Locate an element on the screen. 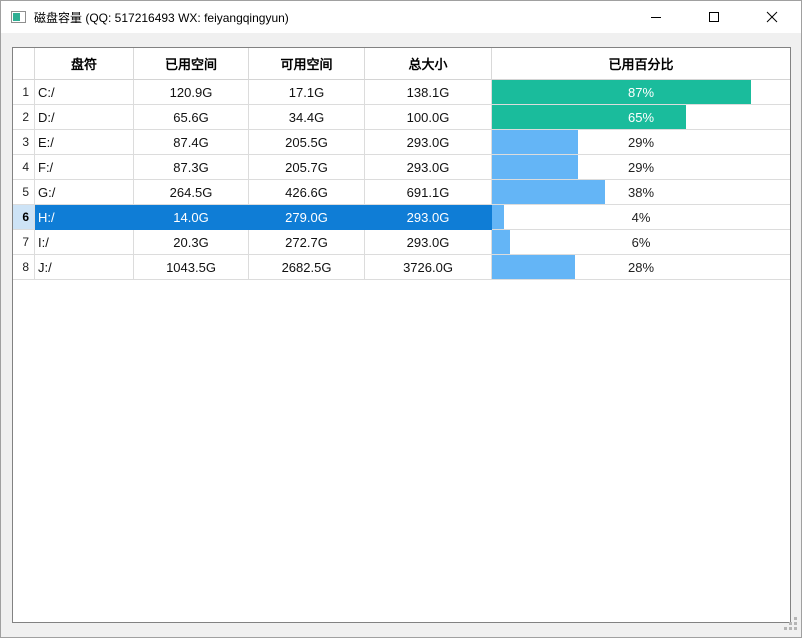 The image size is (802, 638). cell-used: 1043.5G is located at coordinates (191, 267).